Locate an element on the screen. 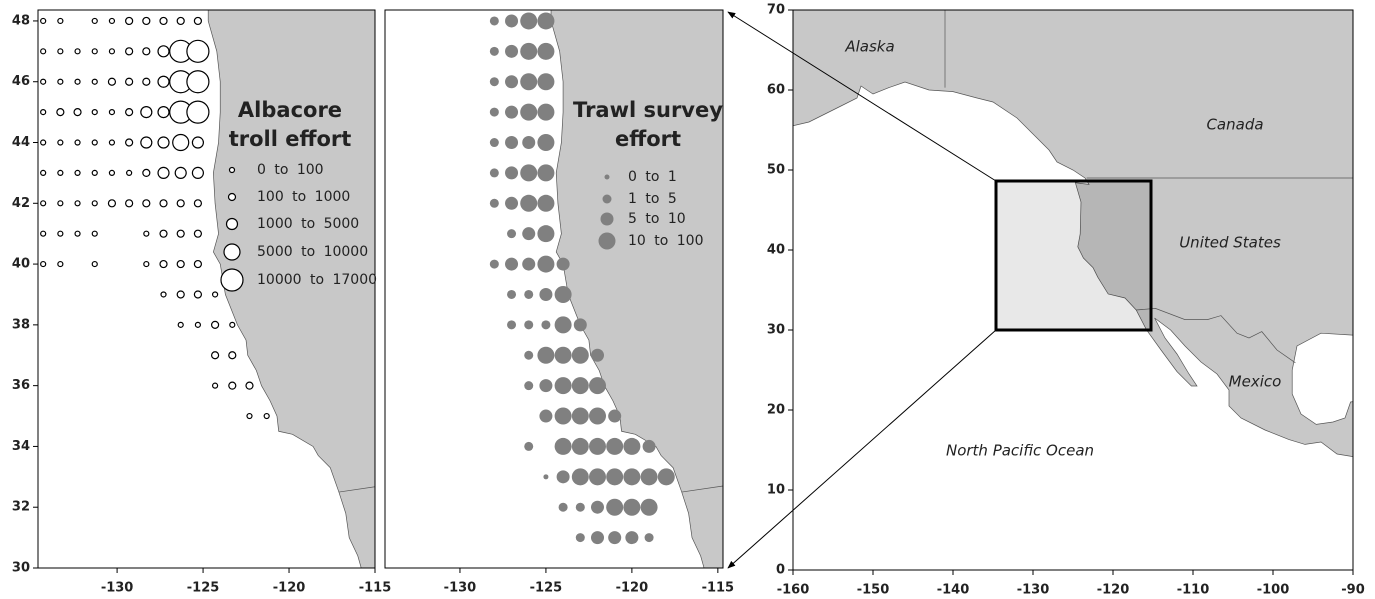  y-tick-label: 40 is located at coordinates (21, 264).